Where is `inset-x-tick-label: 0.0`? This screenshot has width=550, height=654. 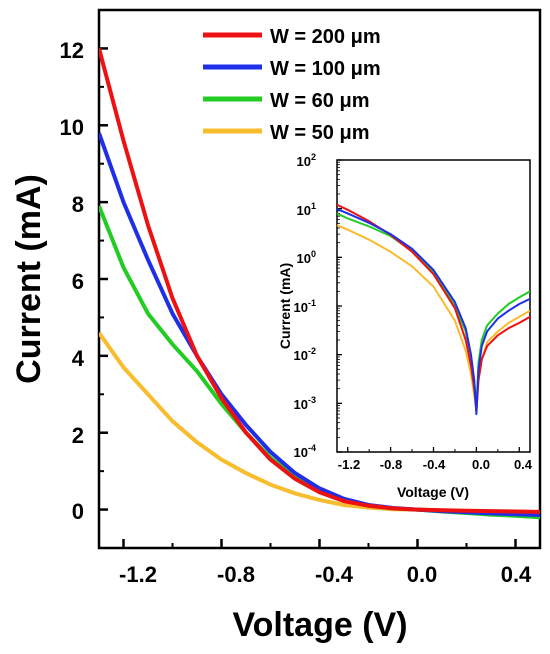
inset-x-tick-label: 0.0 is located at coordinates (481, 464).